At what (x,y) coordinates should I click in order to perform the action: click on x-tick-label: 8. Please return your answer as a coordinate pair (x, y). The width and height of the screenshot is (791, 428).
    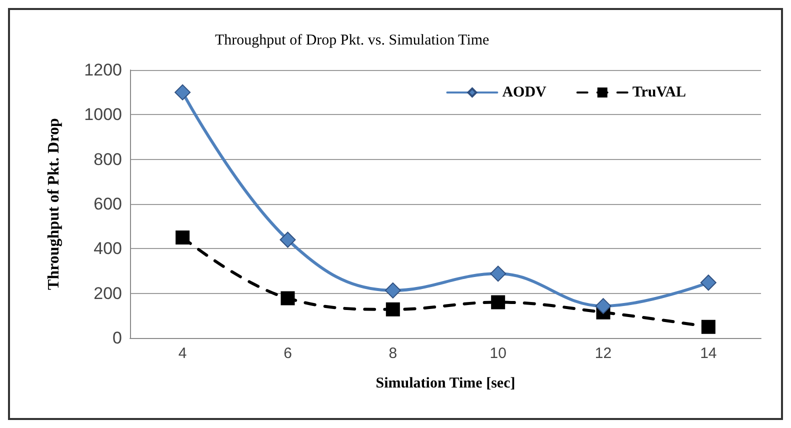
    Looking at the image, I should click on (393, 353).